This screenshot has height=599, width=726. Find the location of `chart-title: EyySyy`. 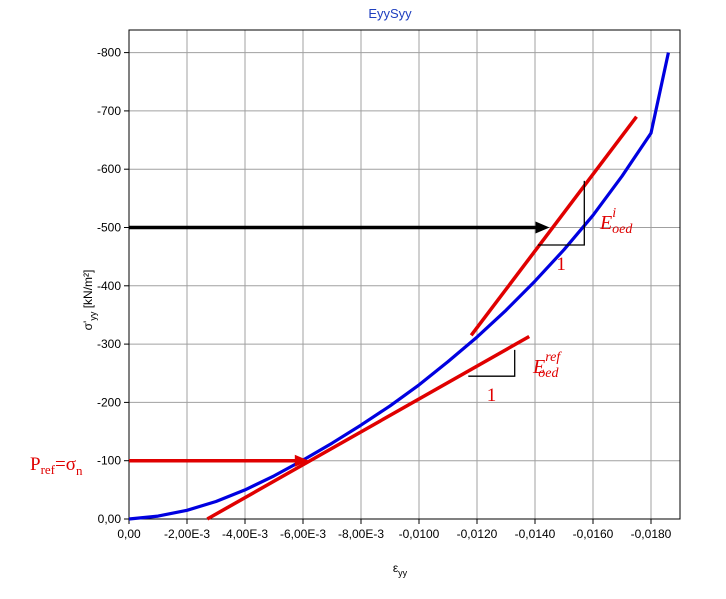

chart-title: EyySyy is located at coordinates (390, 13).